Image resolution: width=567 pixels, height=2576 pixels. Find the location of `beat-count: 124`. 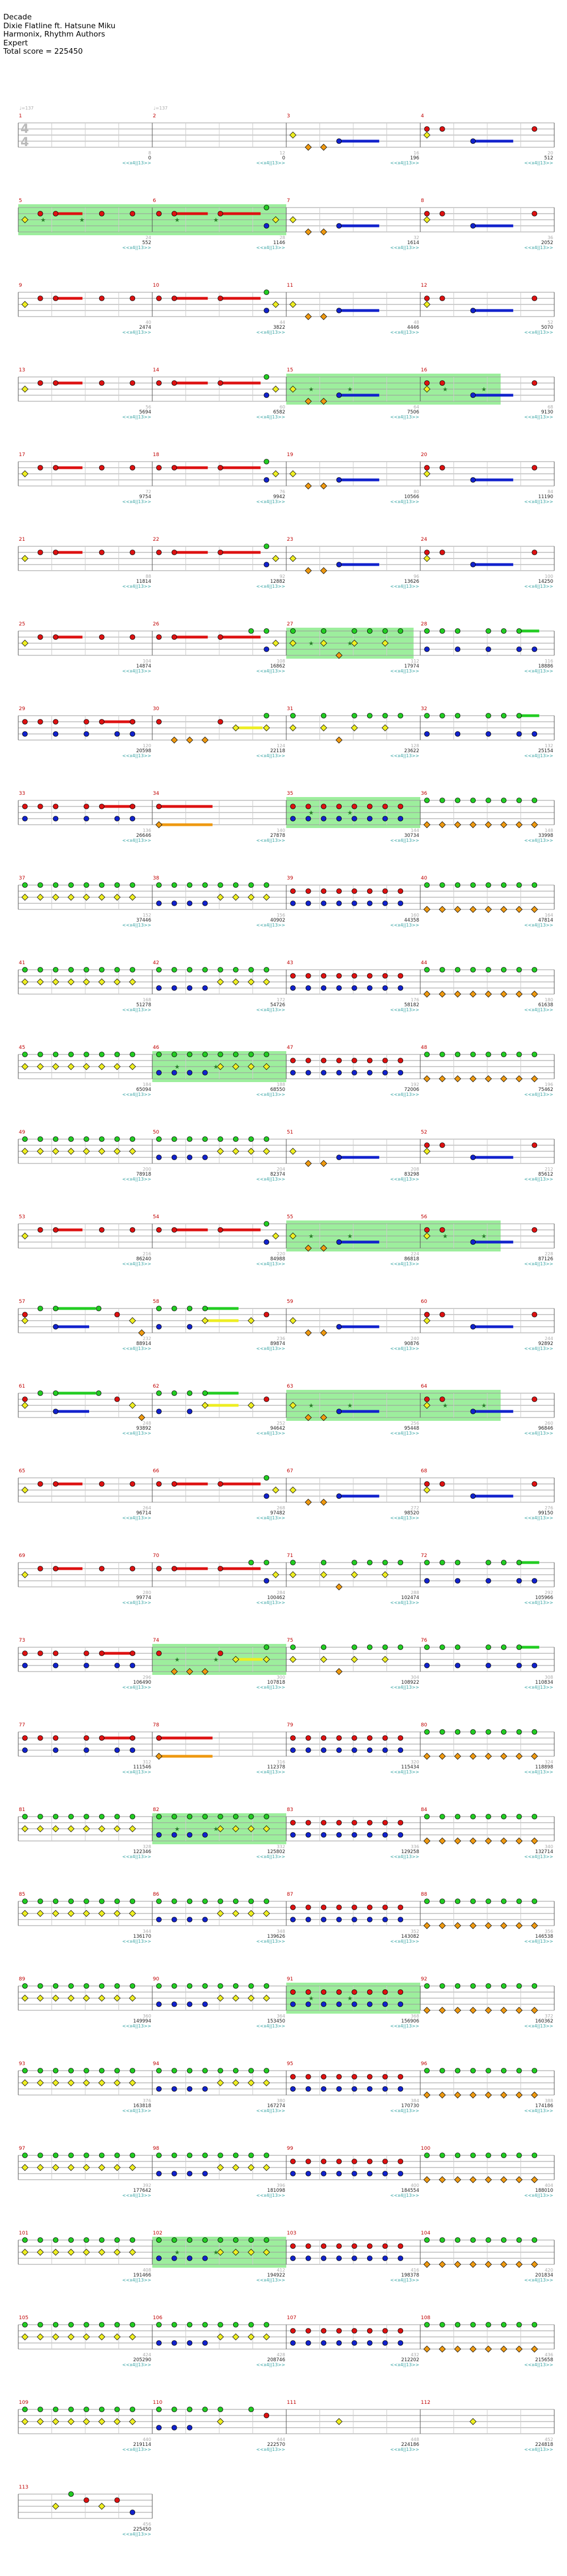

beat-count: 124 is located at coordinates (281, 745).